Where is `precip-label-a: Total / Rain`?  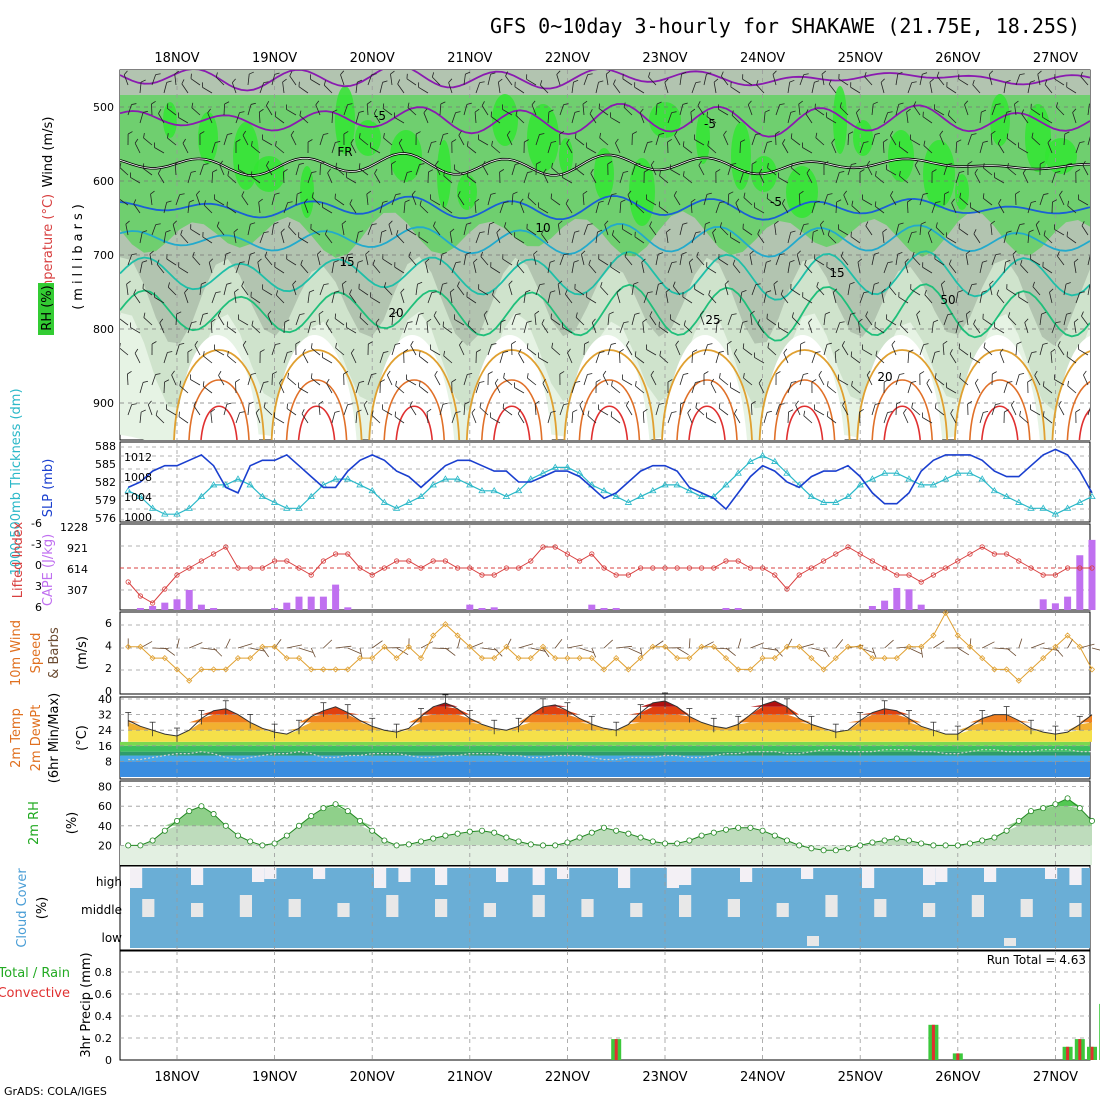
precip-label-a: Total / Rain is located at coordinates (35, 973).